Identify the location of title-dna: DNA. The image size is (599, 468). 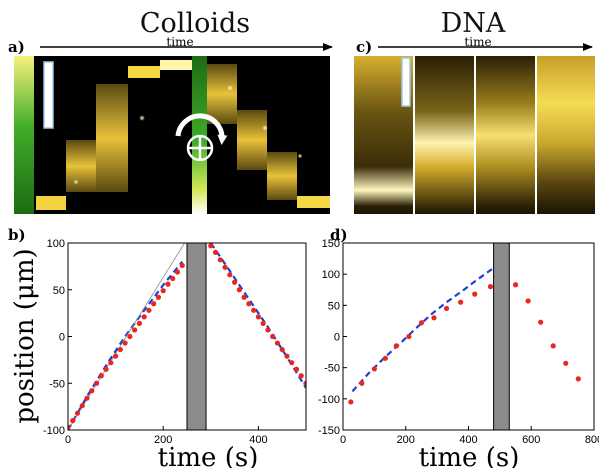
(473, 23).